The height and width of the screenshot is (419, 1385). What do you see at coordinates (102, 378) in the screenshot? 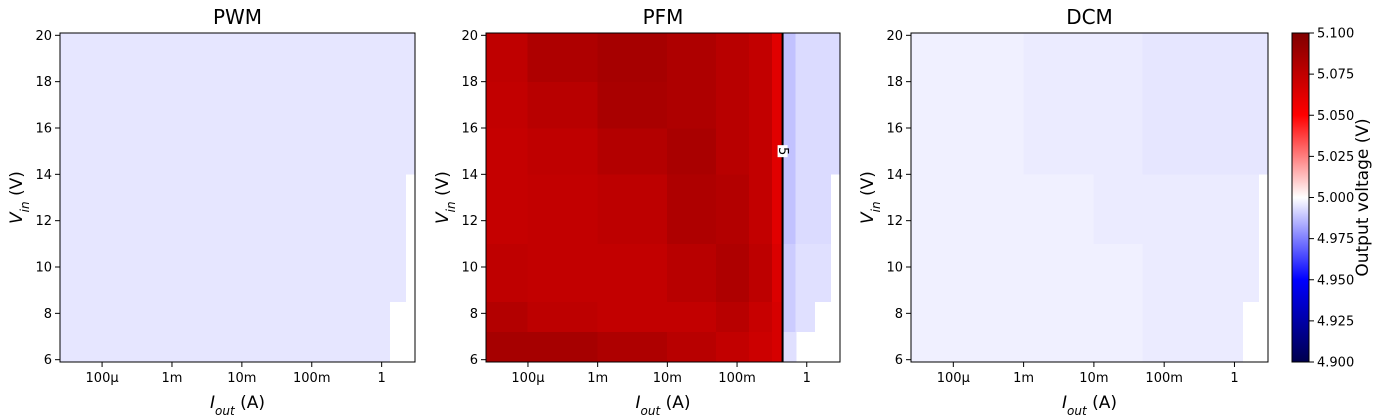
I see `x-tick-label: 100µ` at bounding box center [102, 378].